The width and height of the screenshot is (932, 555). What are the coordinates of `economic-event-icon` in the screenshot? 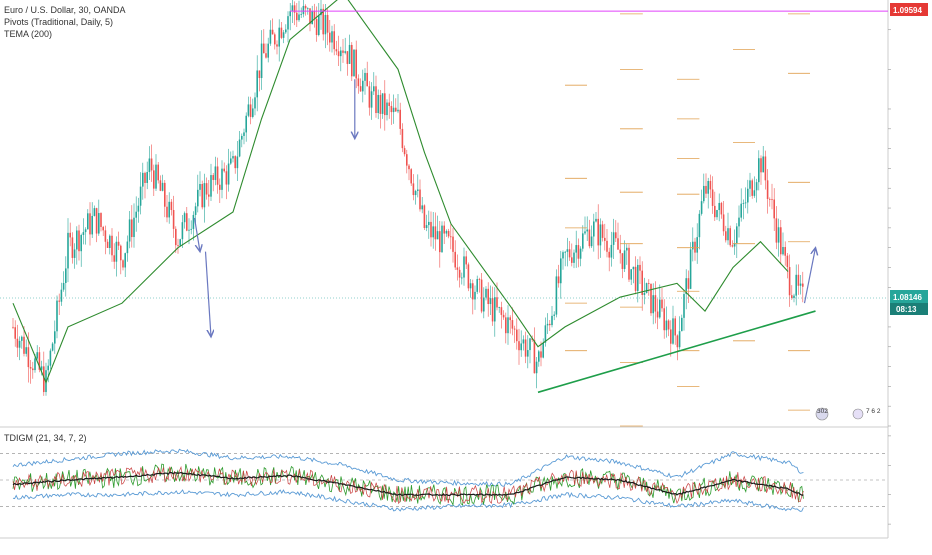 It's located at (858, 414).